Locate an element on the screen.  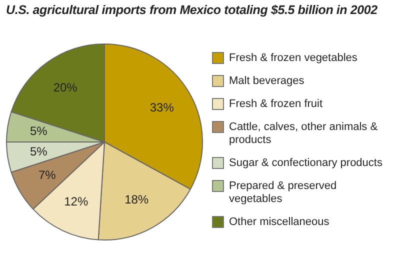
legend-label: Sugar & confectionary products is located at coordinates (305, 163).